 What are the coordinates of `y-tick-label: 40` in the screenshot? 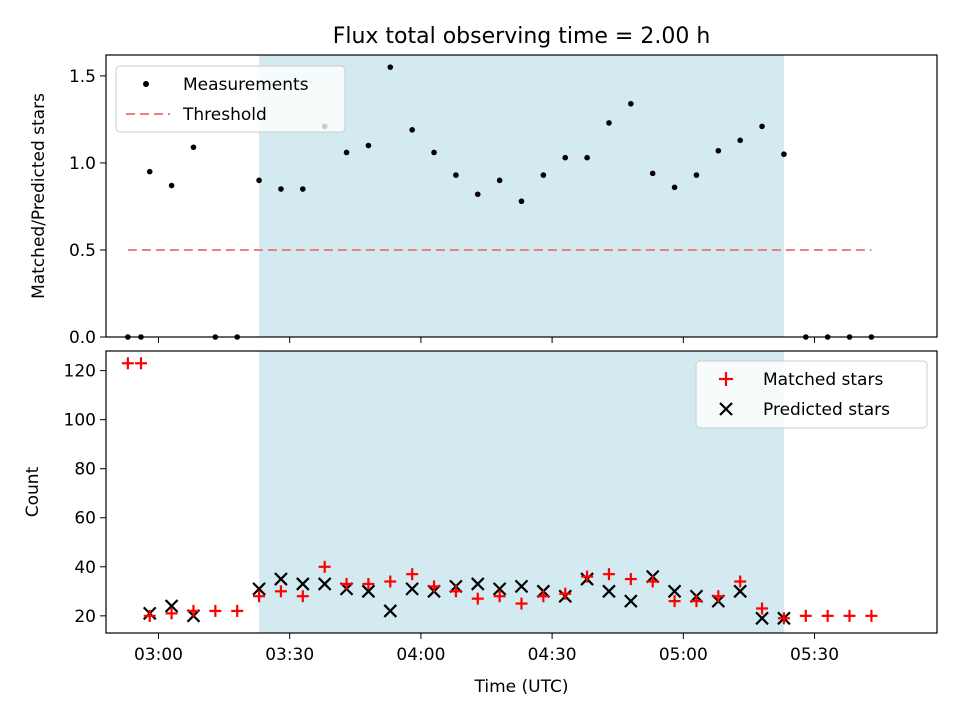 It's located at (85, 568).